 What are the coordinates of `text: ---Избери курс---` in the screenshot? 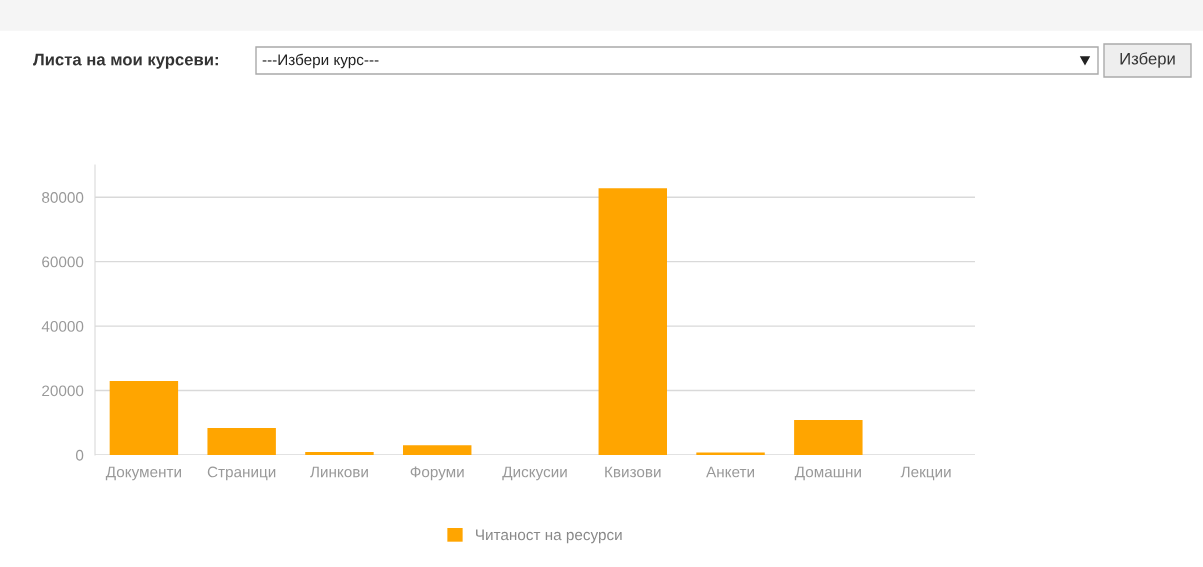 It's located at (320, 61).